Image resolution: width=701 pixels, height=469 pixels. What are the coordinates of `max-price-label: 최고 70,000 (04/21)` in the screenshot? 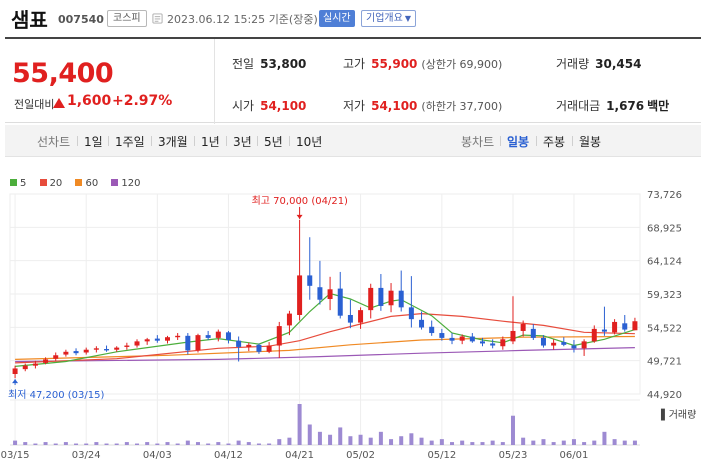 It's located at (300, 201).